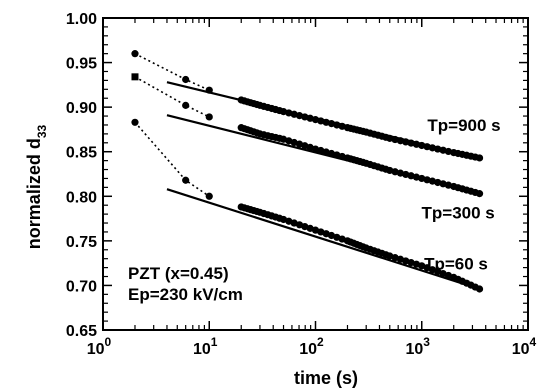 The image size is (556, 389). What do you see at coordinates (214, 342) in the screenshot?
I see `x-tick-exponent: 1` at bounding box center [214, 342].